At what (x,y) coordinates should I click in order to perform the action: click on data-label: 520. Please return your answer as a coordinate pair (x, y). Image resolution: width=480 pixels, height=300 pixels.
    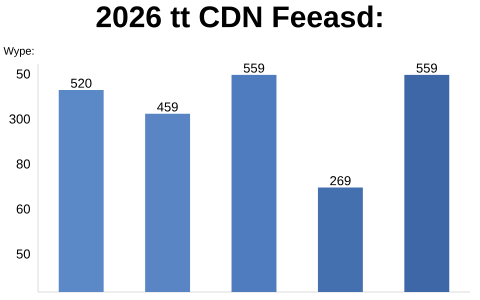
    Looking at the image, I should click on (81, 83).